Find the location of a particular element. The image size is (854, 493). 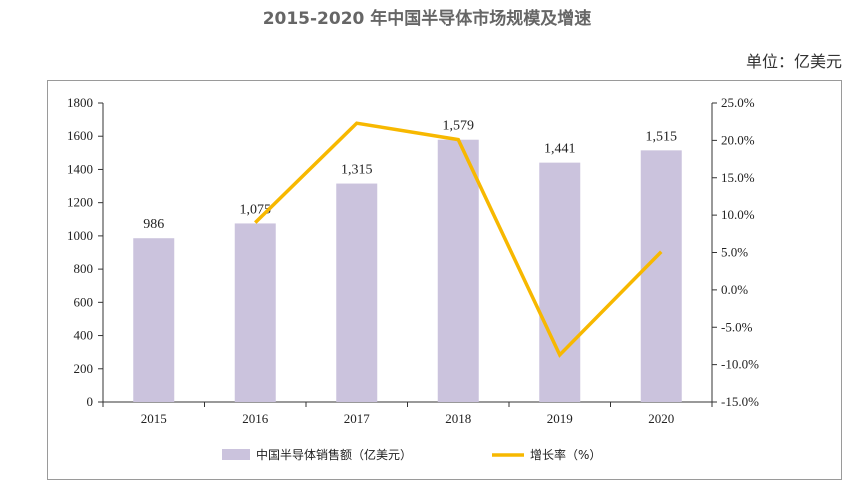

bar-data-label: 1,315 is located at coordinates (357, 170).